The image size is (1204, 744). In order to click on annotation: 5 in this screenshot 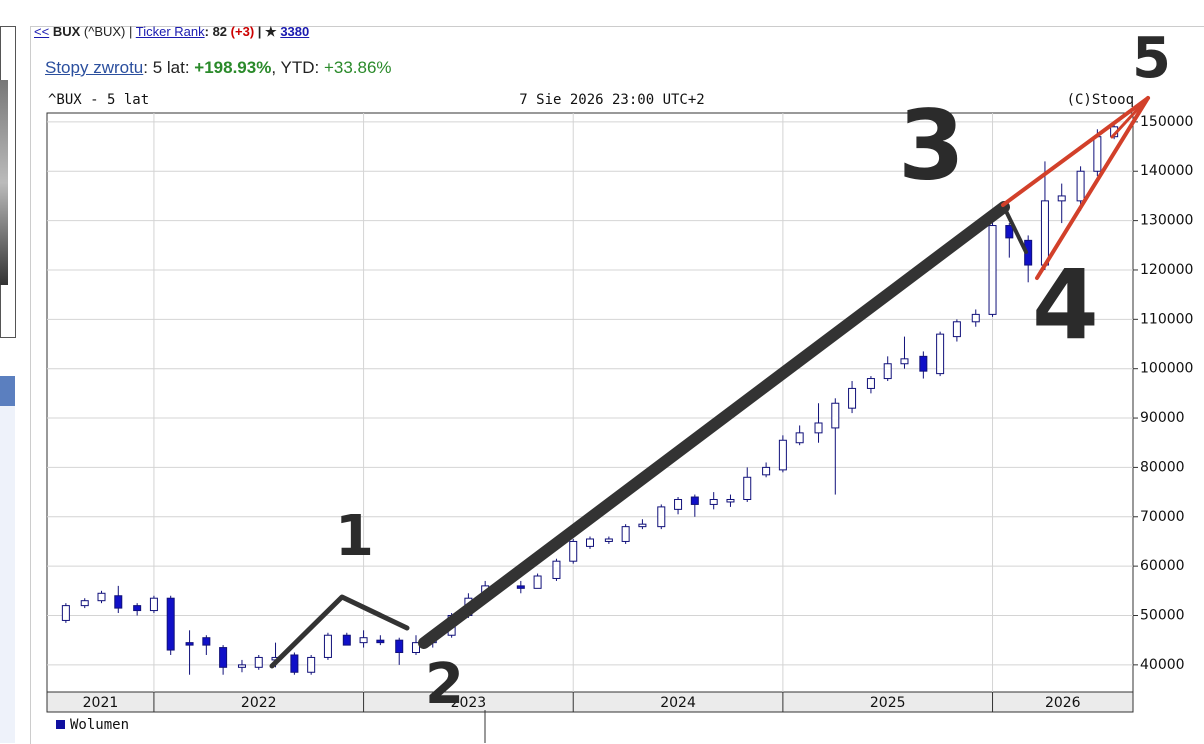, I will do `click(1151, 58)`.